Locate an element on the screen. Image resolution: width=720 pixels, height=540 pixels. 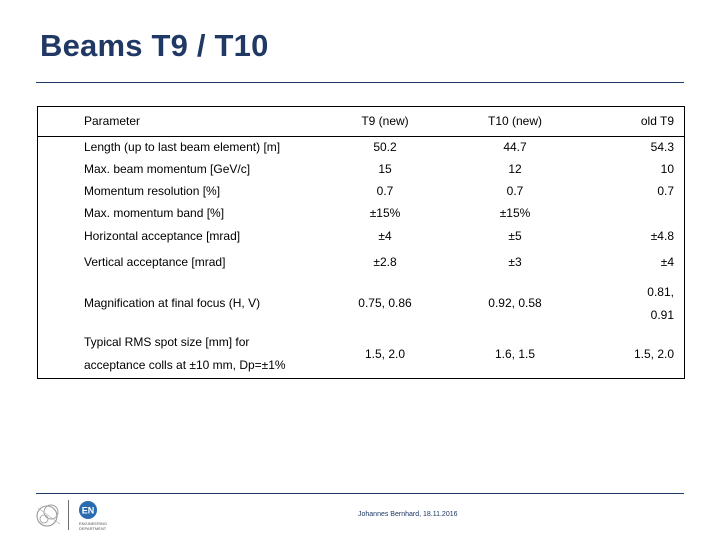
row-label: Max. beam momentum [GeV/c] is located at coordinates (167, 169).